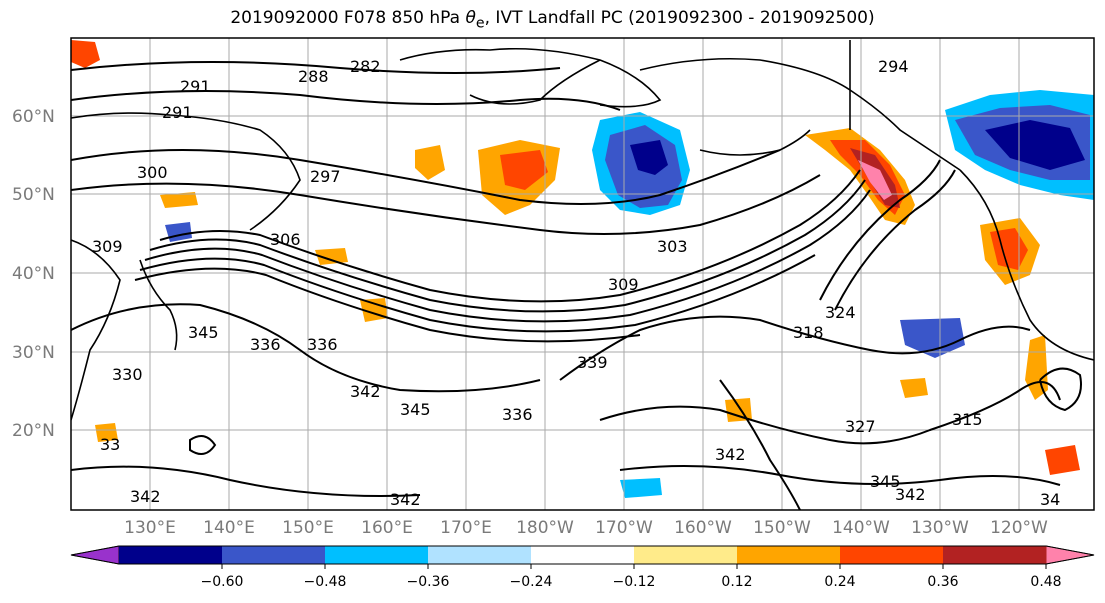  I want to click on contour-label: 34, so click(1050, 499).